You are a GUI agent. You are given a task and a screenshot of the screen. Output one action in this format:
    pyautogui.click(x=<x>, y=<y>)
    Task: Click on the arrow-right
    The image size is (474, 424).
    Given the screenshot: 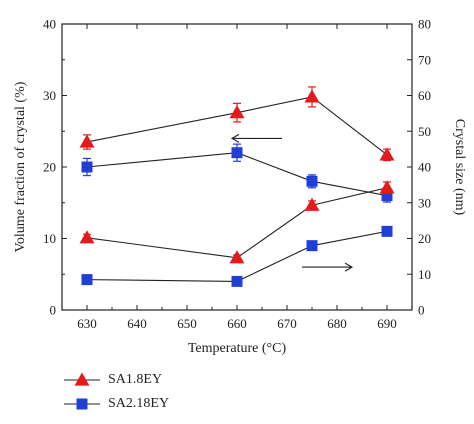 What is the action you would take?
    pyautogui.click(x=328, y=267)
    